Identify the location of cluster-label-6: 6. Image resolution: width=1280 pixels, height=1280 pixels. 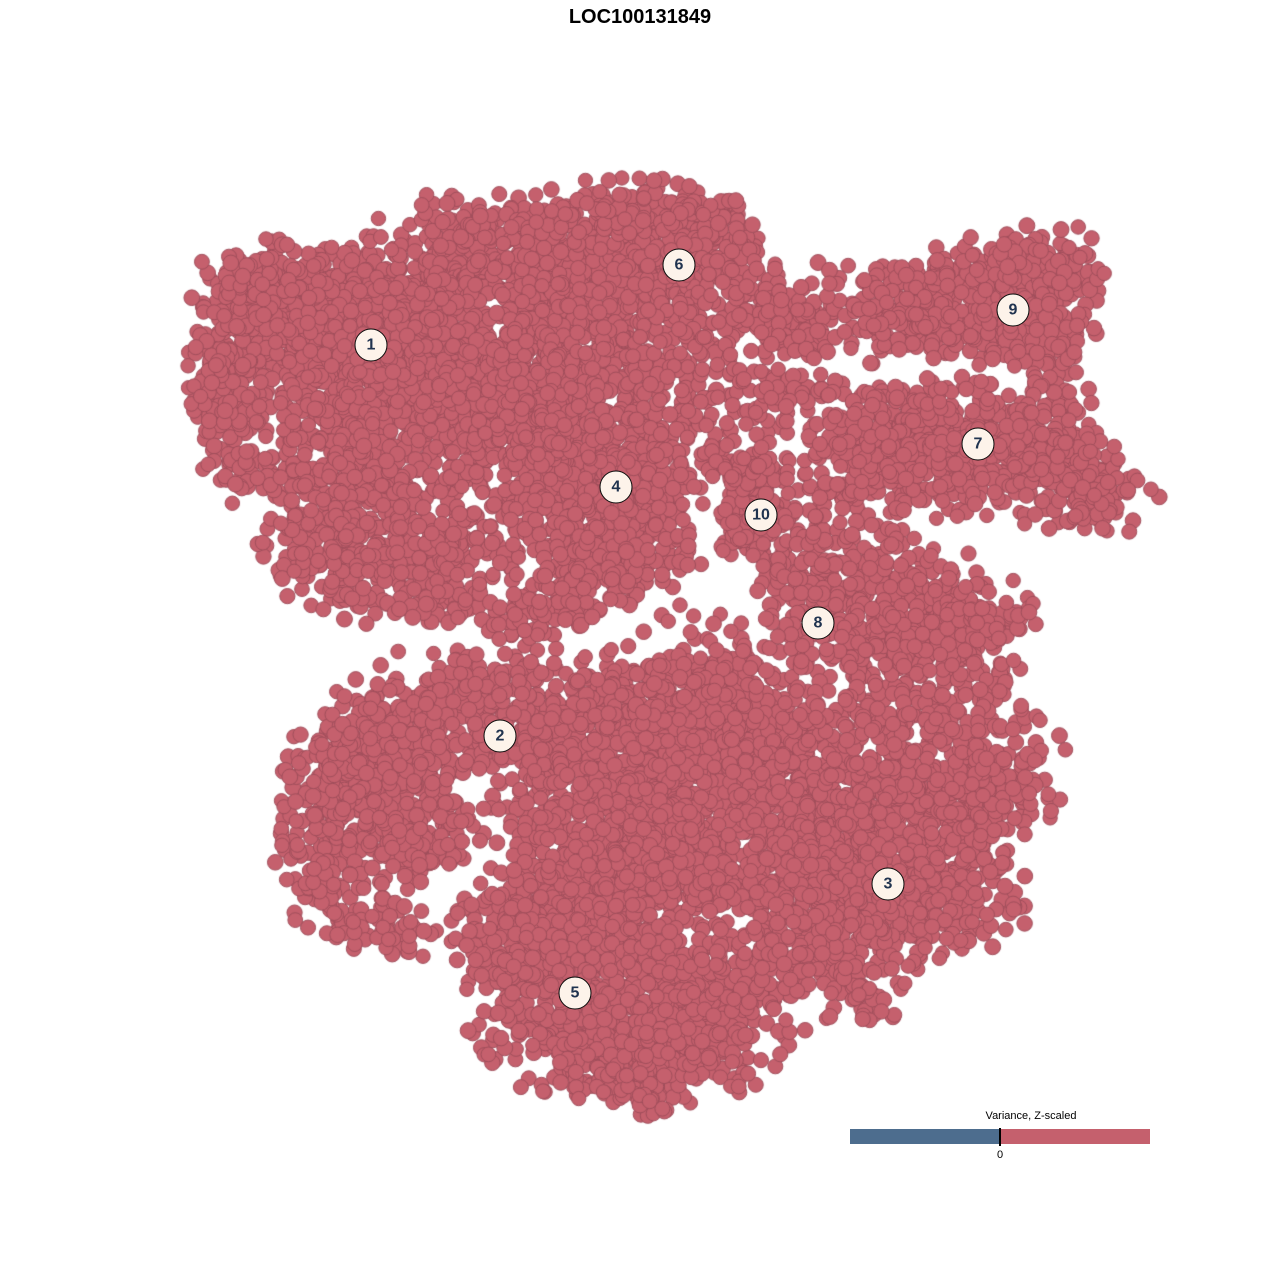
(679, 265).